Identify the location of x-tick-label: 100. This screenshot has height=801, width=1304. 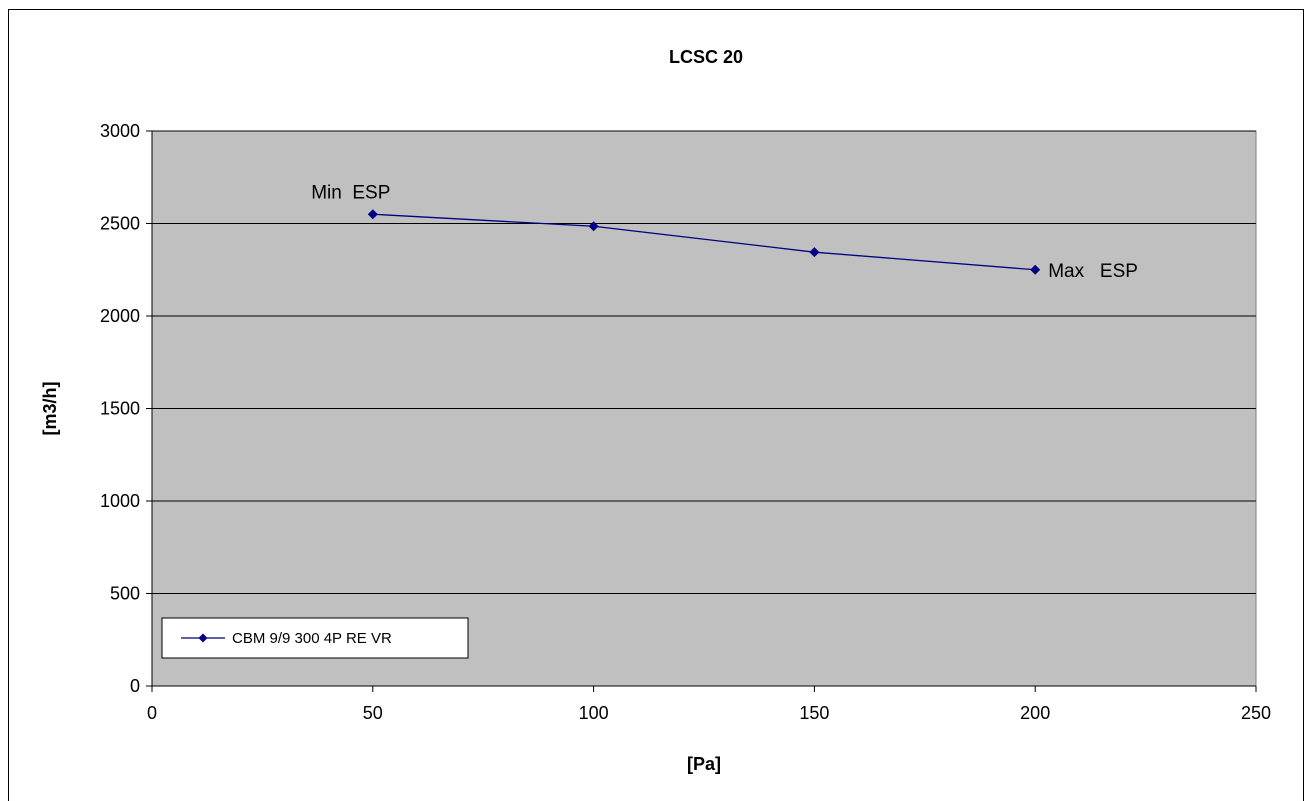
(594, 713).